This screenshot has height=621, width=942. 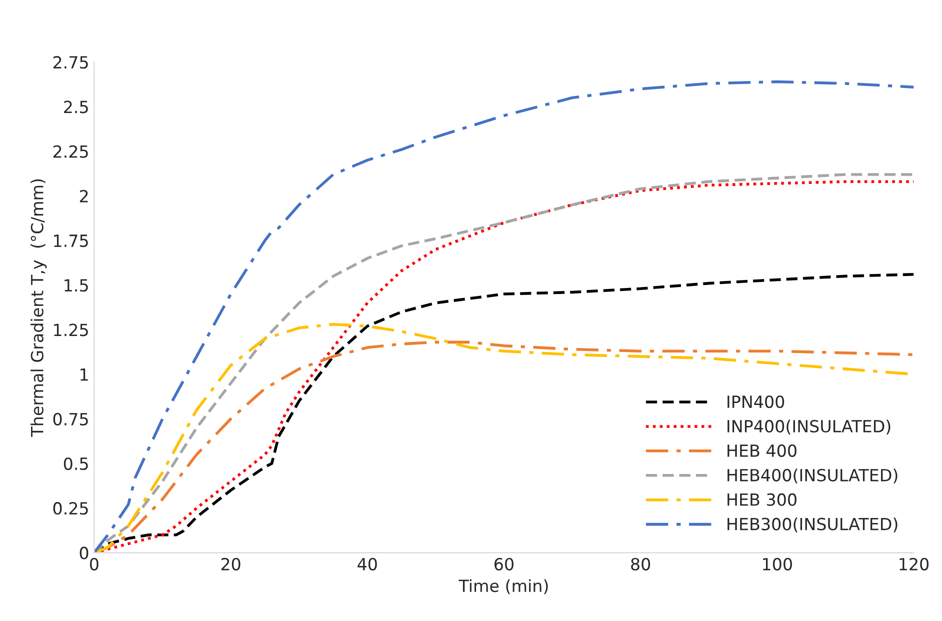 What do you see at coordinates (777, 564) in the screenshot?
I see `x-tick-label: 100` at bounding box center [777, 564].